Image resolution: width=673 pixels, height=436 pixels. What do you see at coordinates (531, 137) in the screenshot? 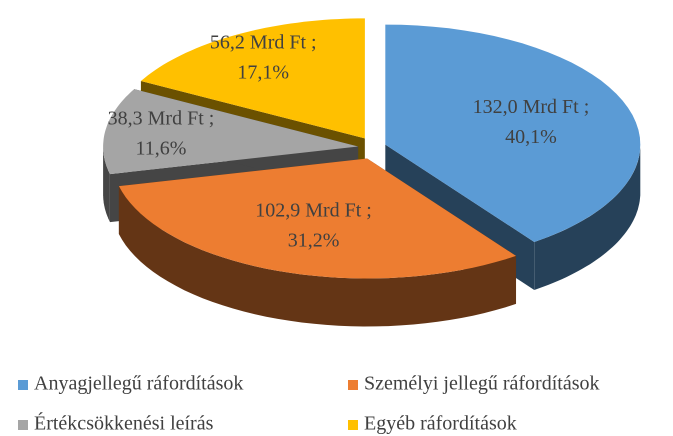
I see `data-label: 40,1%` at bounding box center [531, 137].